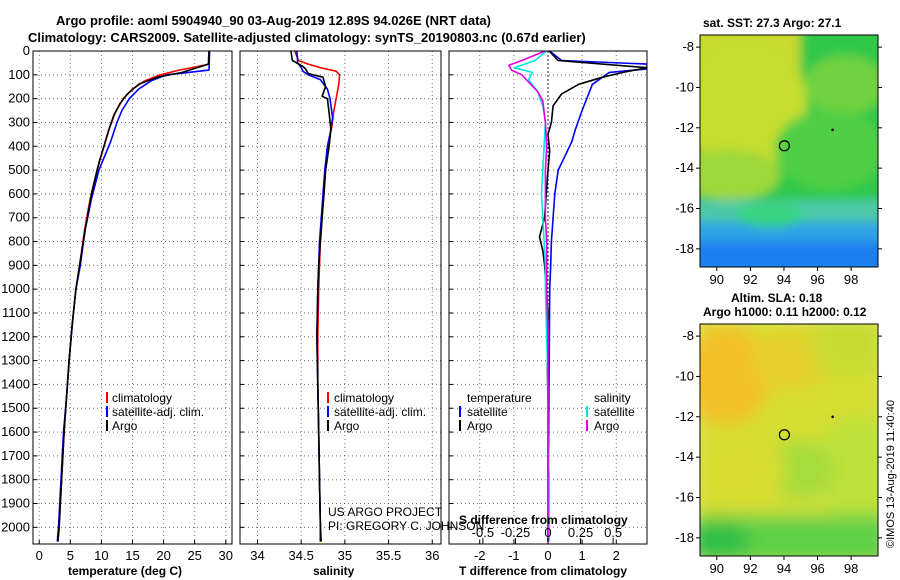  What do you see at coordinates (345, 555) in the screenshot?
I see `x-tick-label: 35` at bounding box center [345, 555].